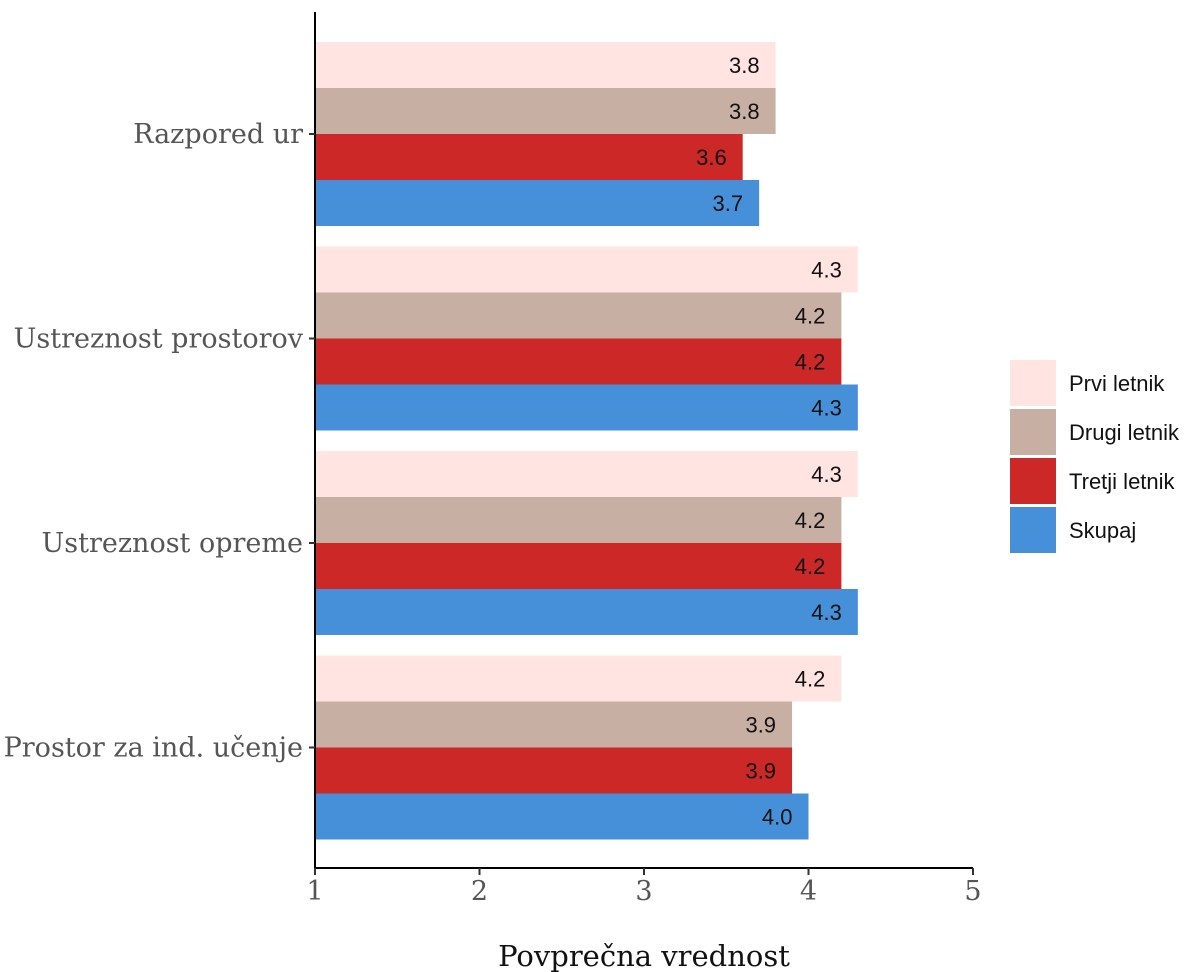 This screenshot has width=1204, height=972. What do you see at coordinates (777, 817) in the screenshot?
I see `bar-value-label: 4.0` at bounding box center [777, 817].